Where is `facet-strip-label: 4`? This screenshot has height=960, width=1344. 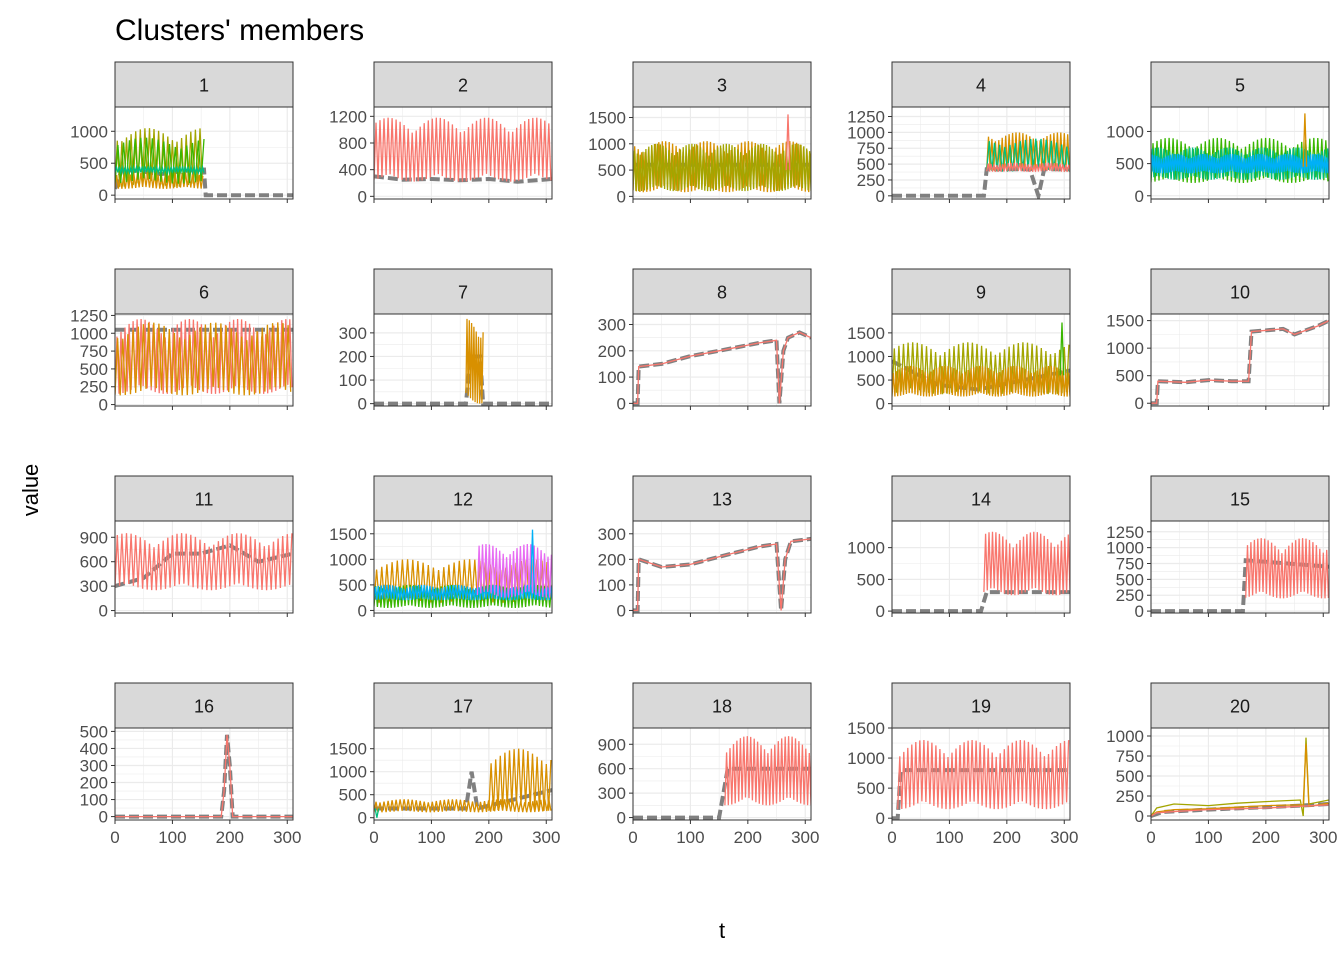
facet-strip-label: 4 is located at coordinates (981, 86).